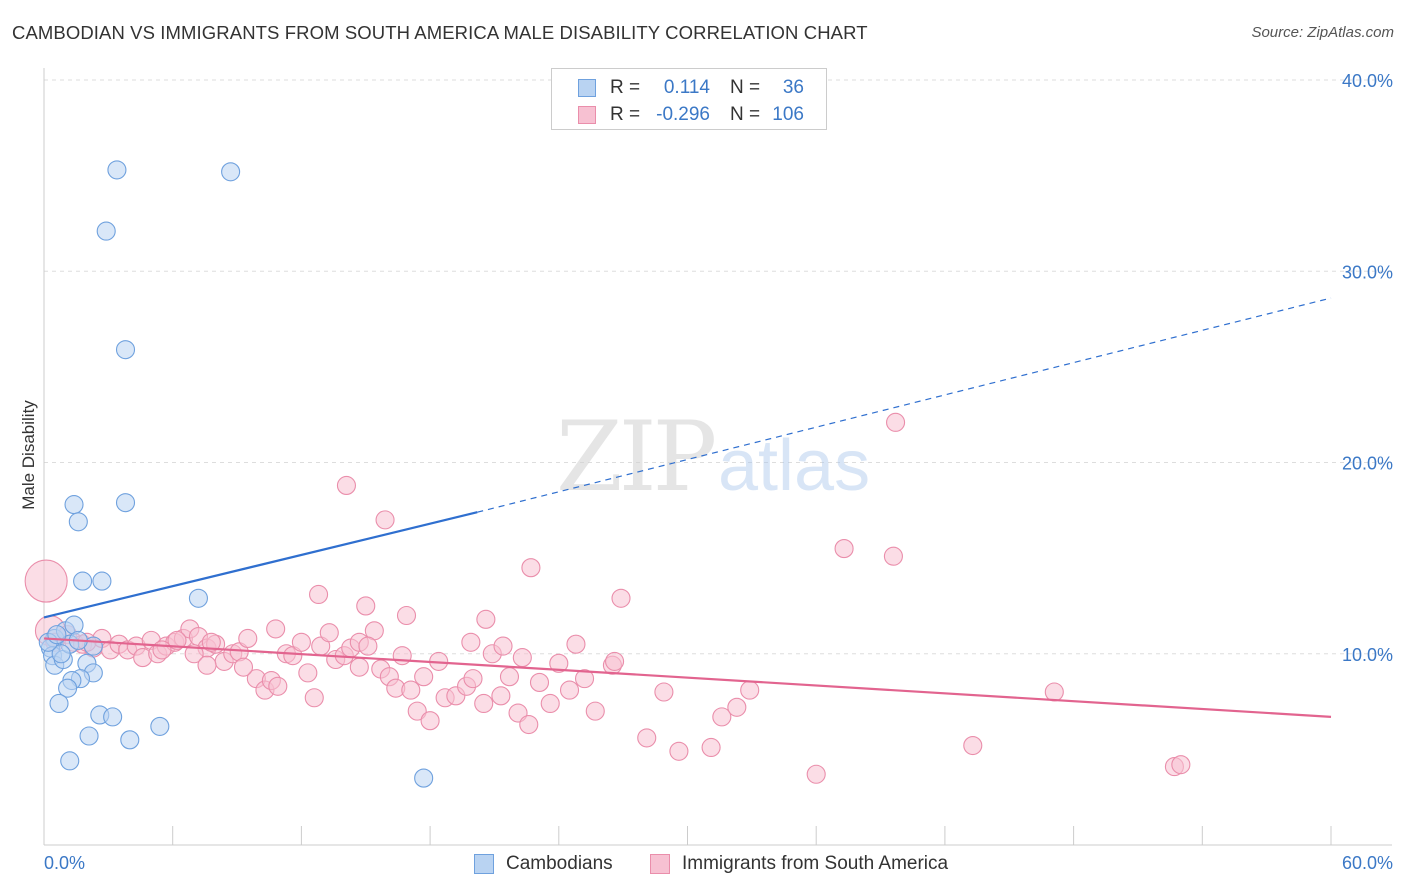  Describe the element at coordinates (1367, 272) in the screenshot. I see `y-tick-label: 30.0%` at that location.